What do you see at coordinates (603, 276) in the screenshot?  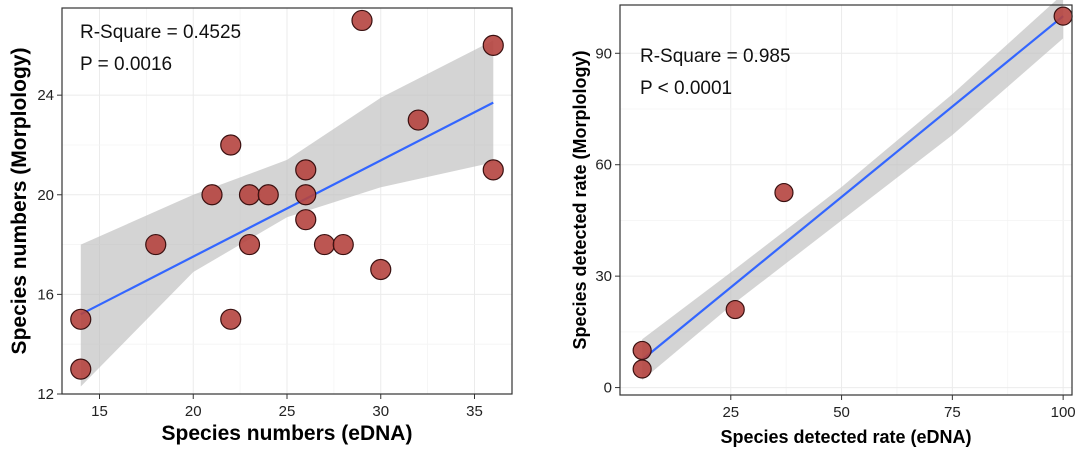 I see `y-tick-label: 30` at bounding box center [603, 276].